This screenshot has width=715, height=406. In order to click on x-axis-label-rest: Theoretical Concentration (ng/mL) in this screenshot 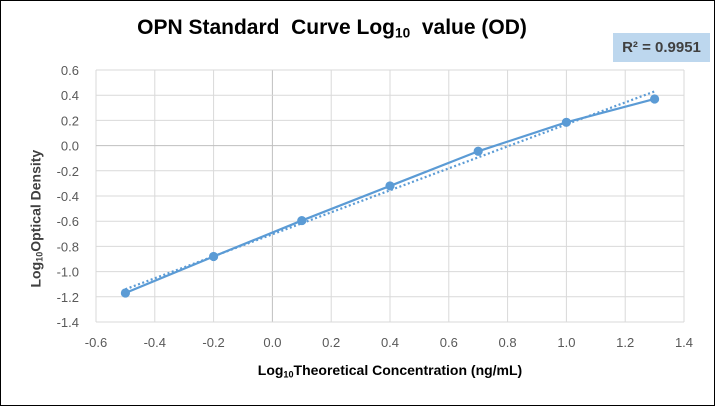, I will do `click(408, 370)`.